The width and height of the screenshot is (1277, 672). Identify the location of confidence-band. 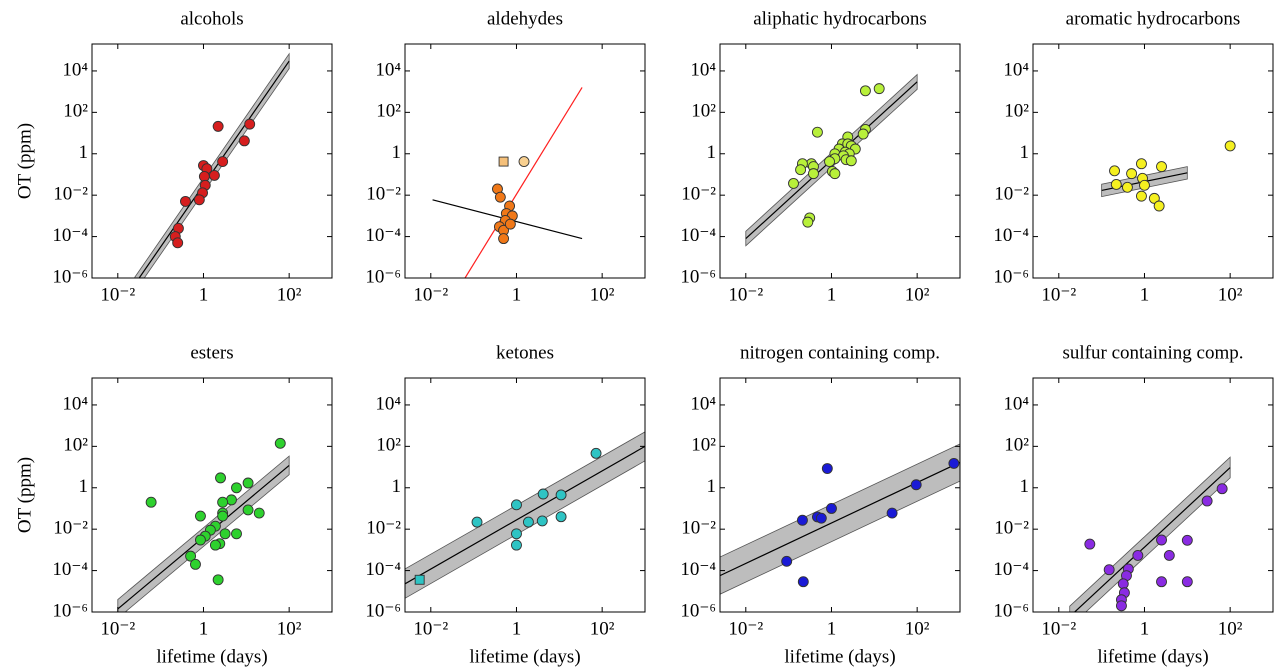
(212, 165).